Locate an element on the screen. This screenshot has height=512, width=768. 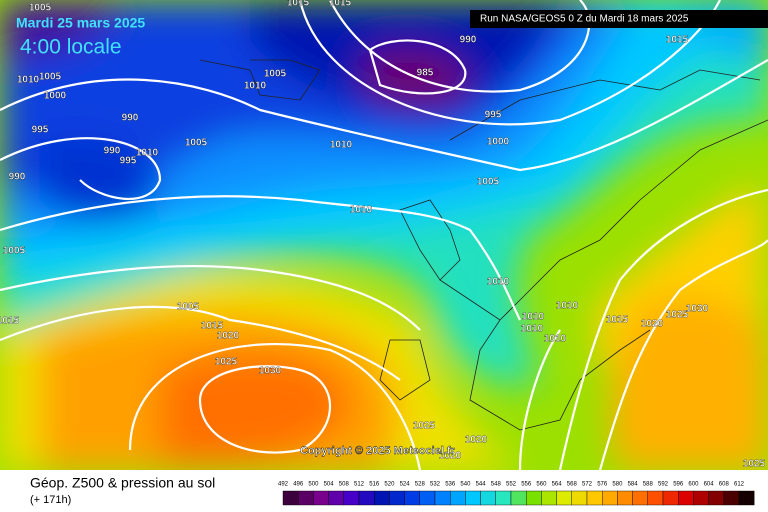
scale-label: 592 is located at coordinates (663, 485).